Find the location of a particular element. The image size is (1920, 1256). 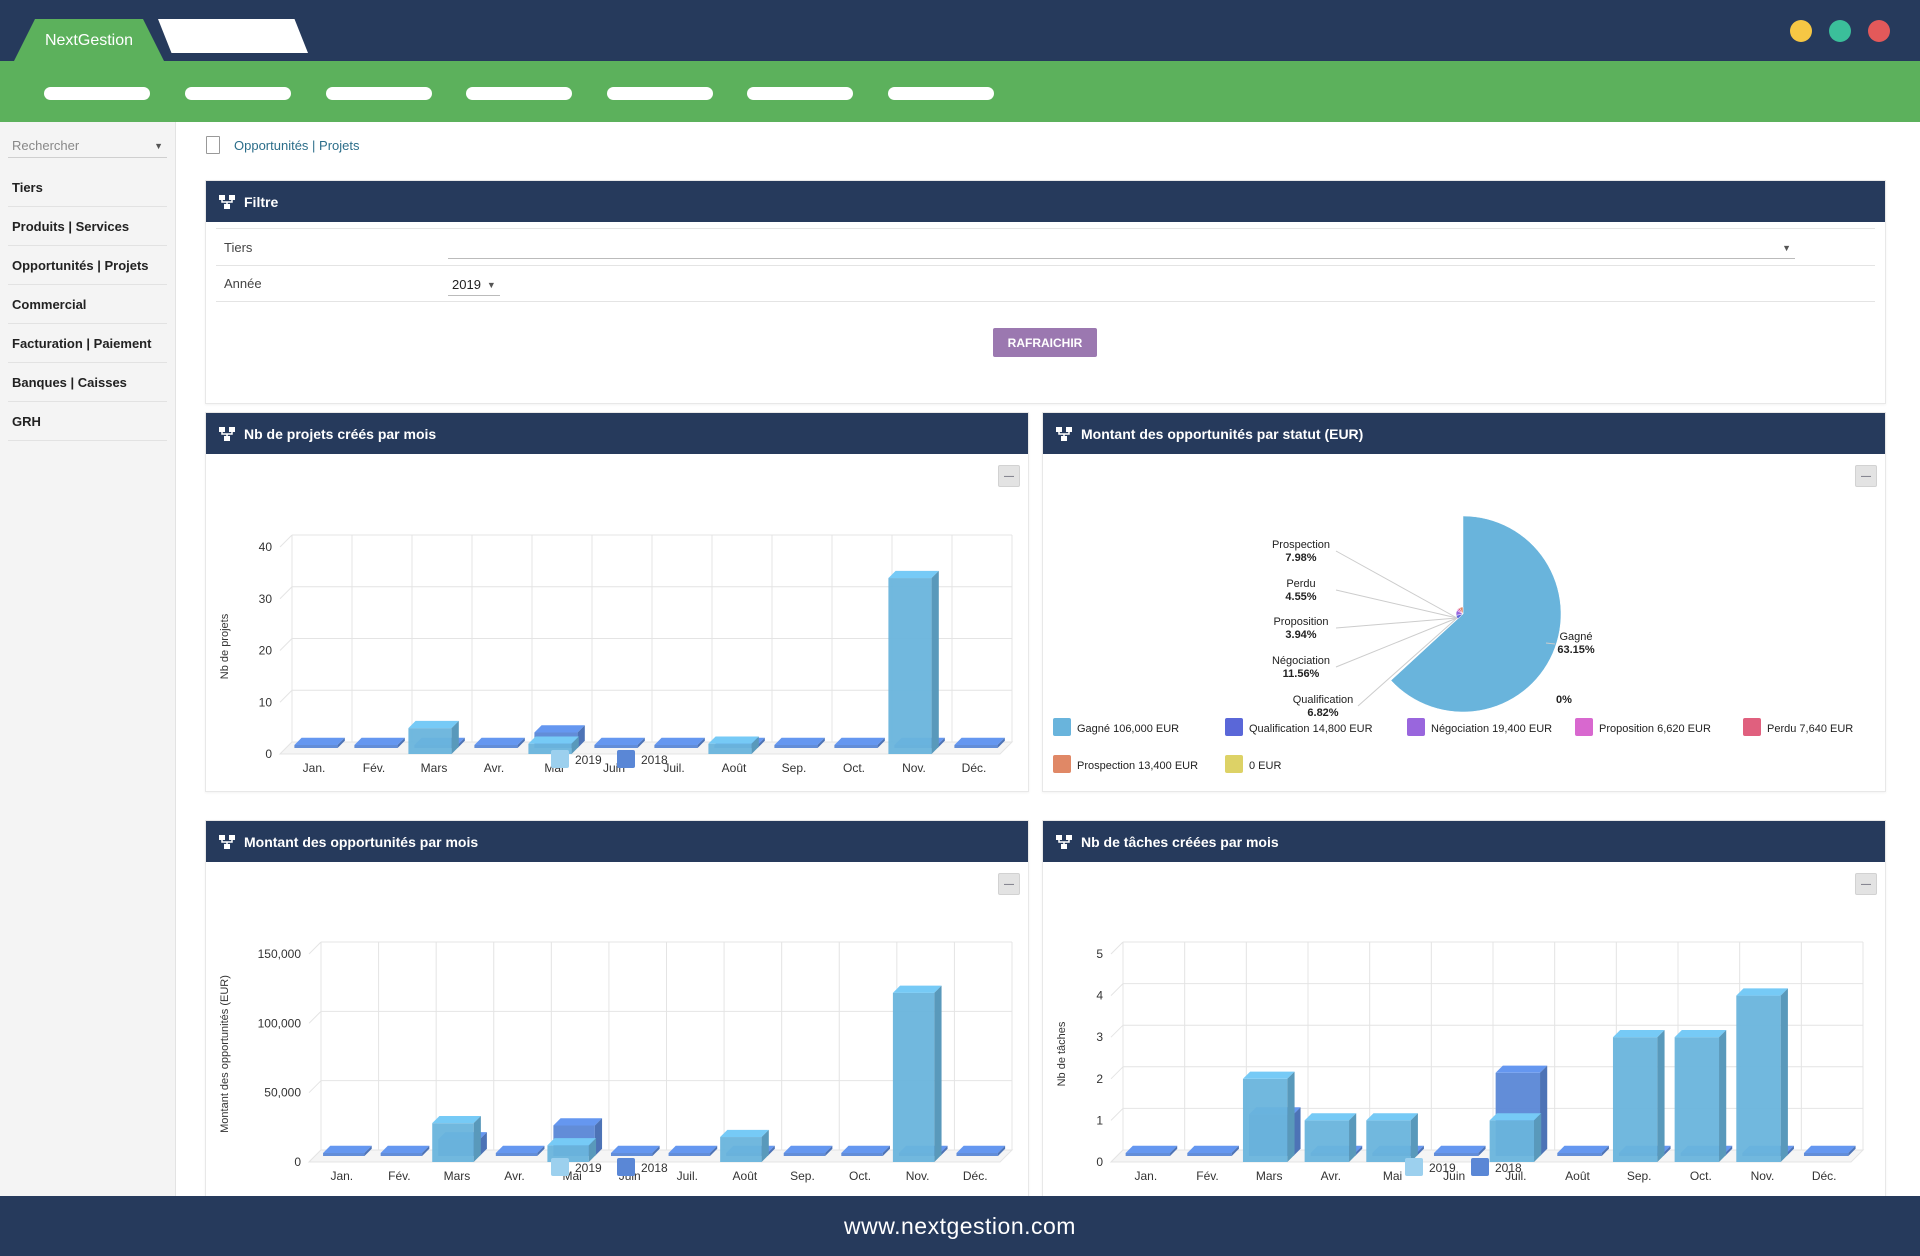

y-tick-label: 1 is located at coordinates (1099, 1120).